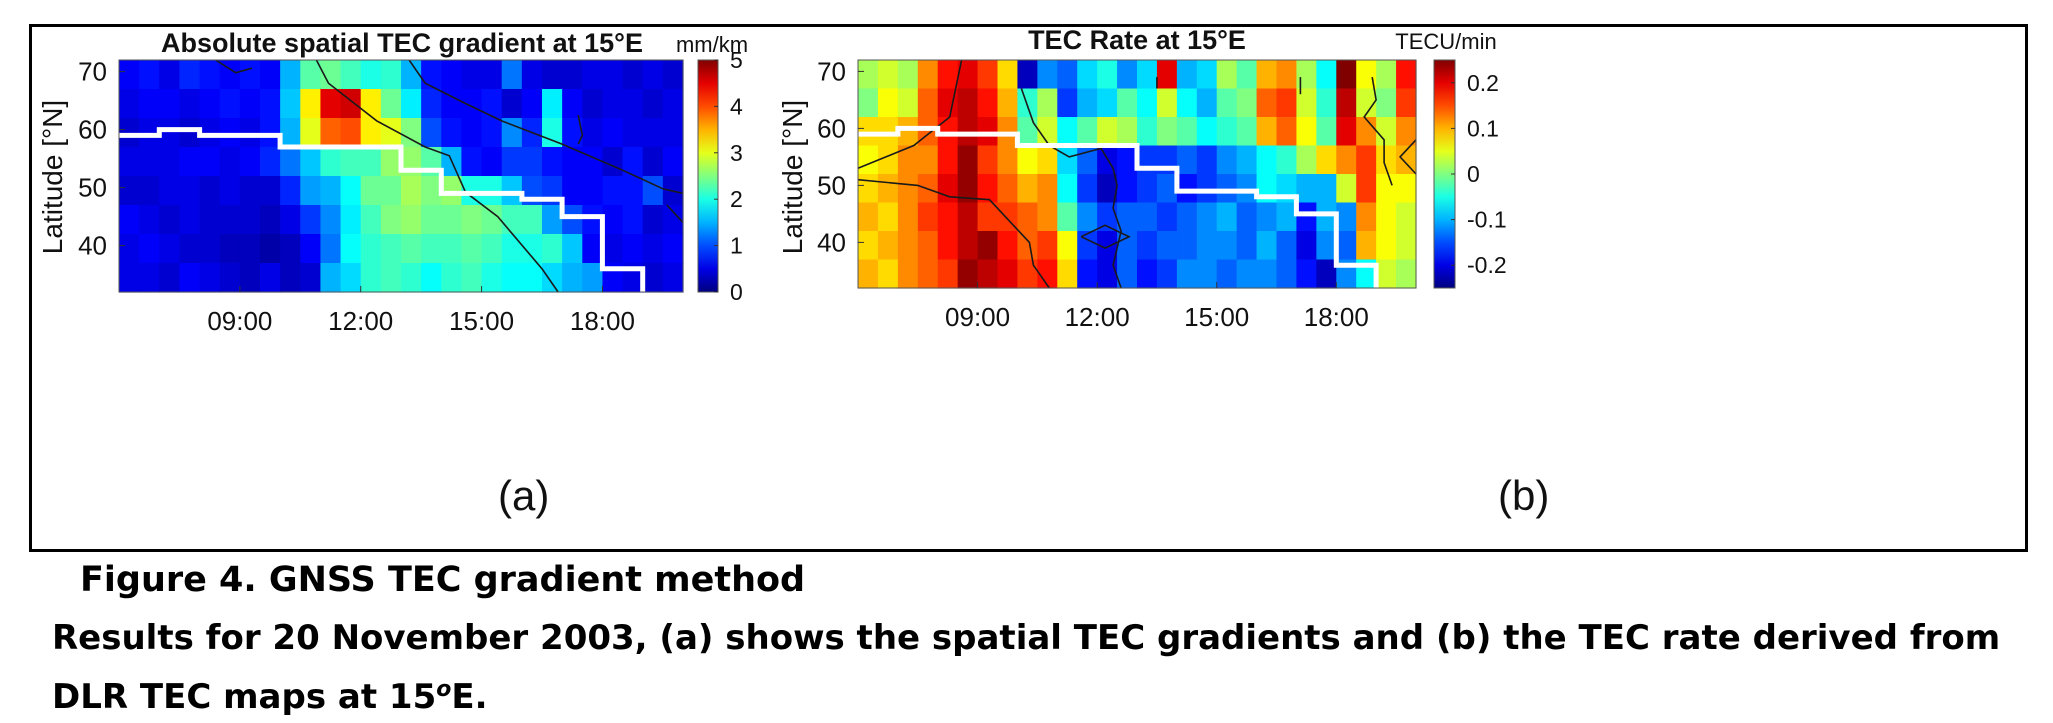  I want to click on x-tick-label: 15:00, so click(481, 321).